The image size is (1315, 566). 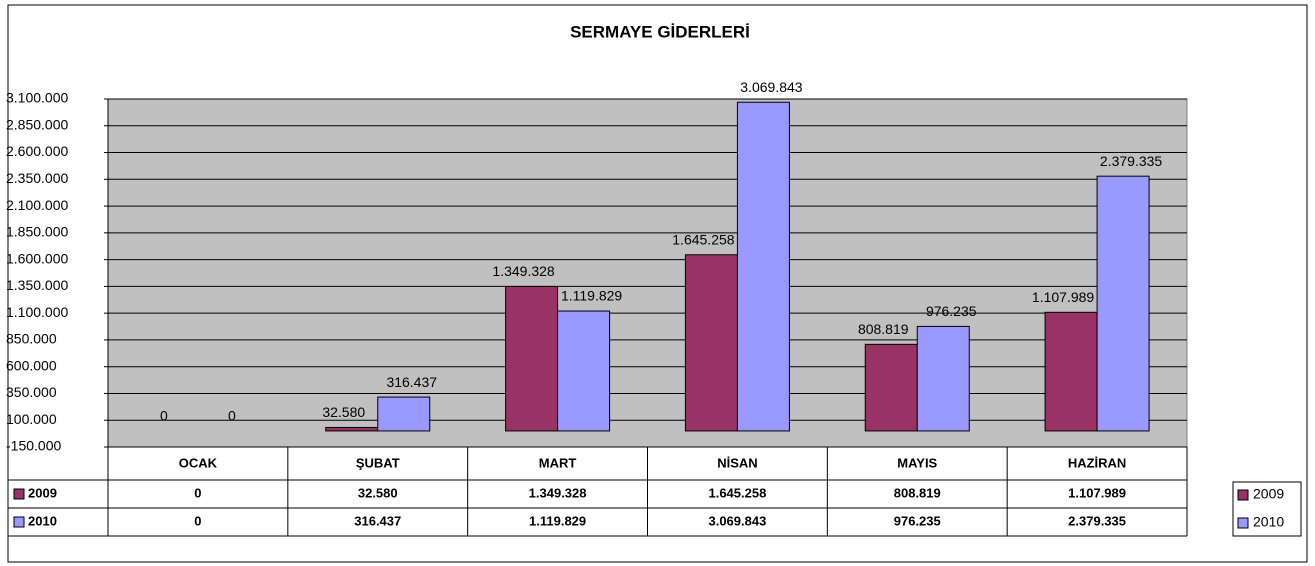 What do you see at coordinates (951, 311) in the screenshot?
I see `data-label: 976.235` at bounding box center [951, 311].